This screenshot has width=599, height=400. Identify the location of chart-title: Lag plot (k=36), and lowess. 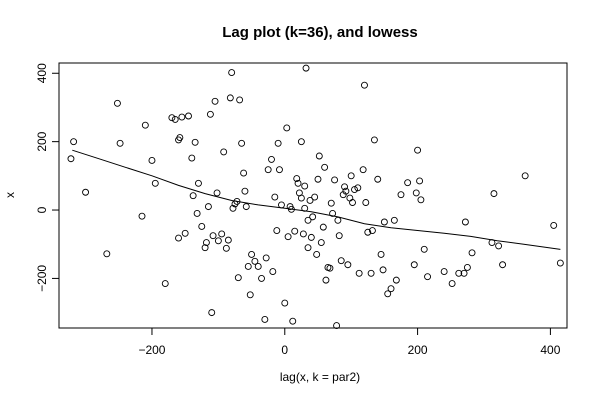
(319, 32).